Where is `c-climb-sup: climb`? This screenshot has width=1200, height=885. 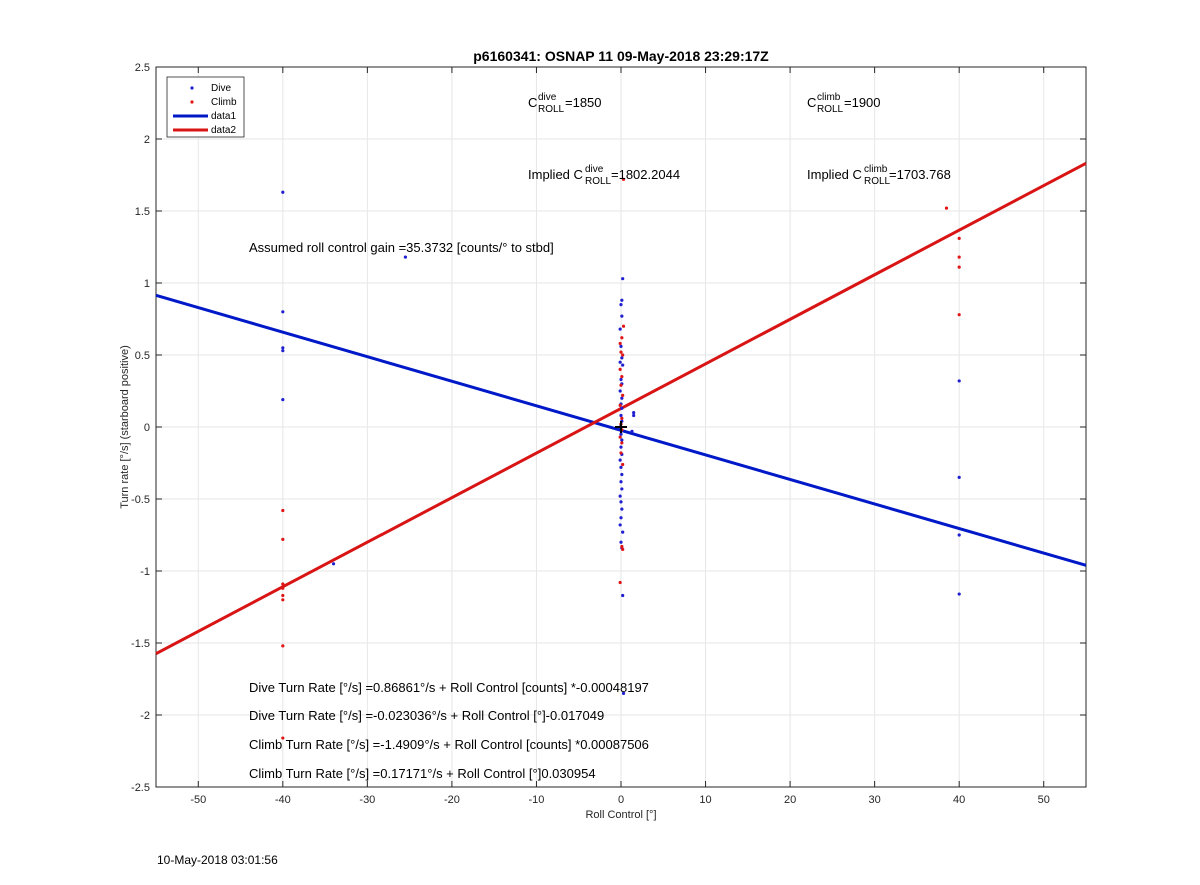 c-climb-sup: climb is located at coordinates (829, 97).